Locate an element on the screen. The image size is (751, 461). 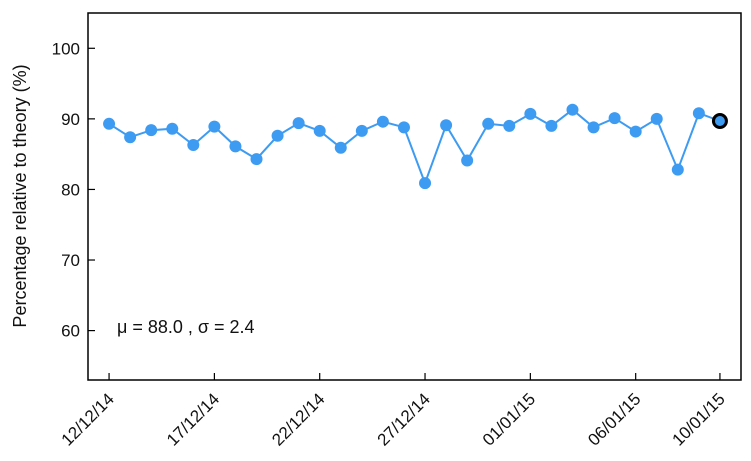
x-tick-label: 12/12/14 is located at coordinates (88, 419).